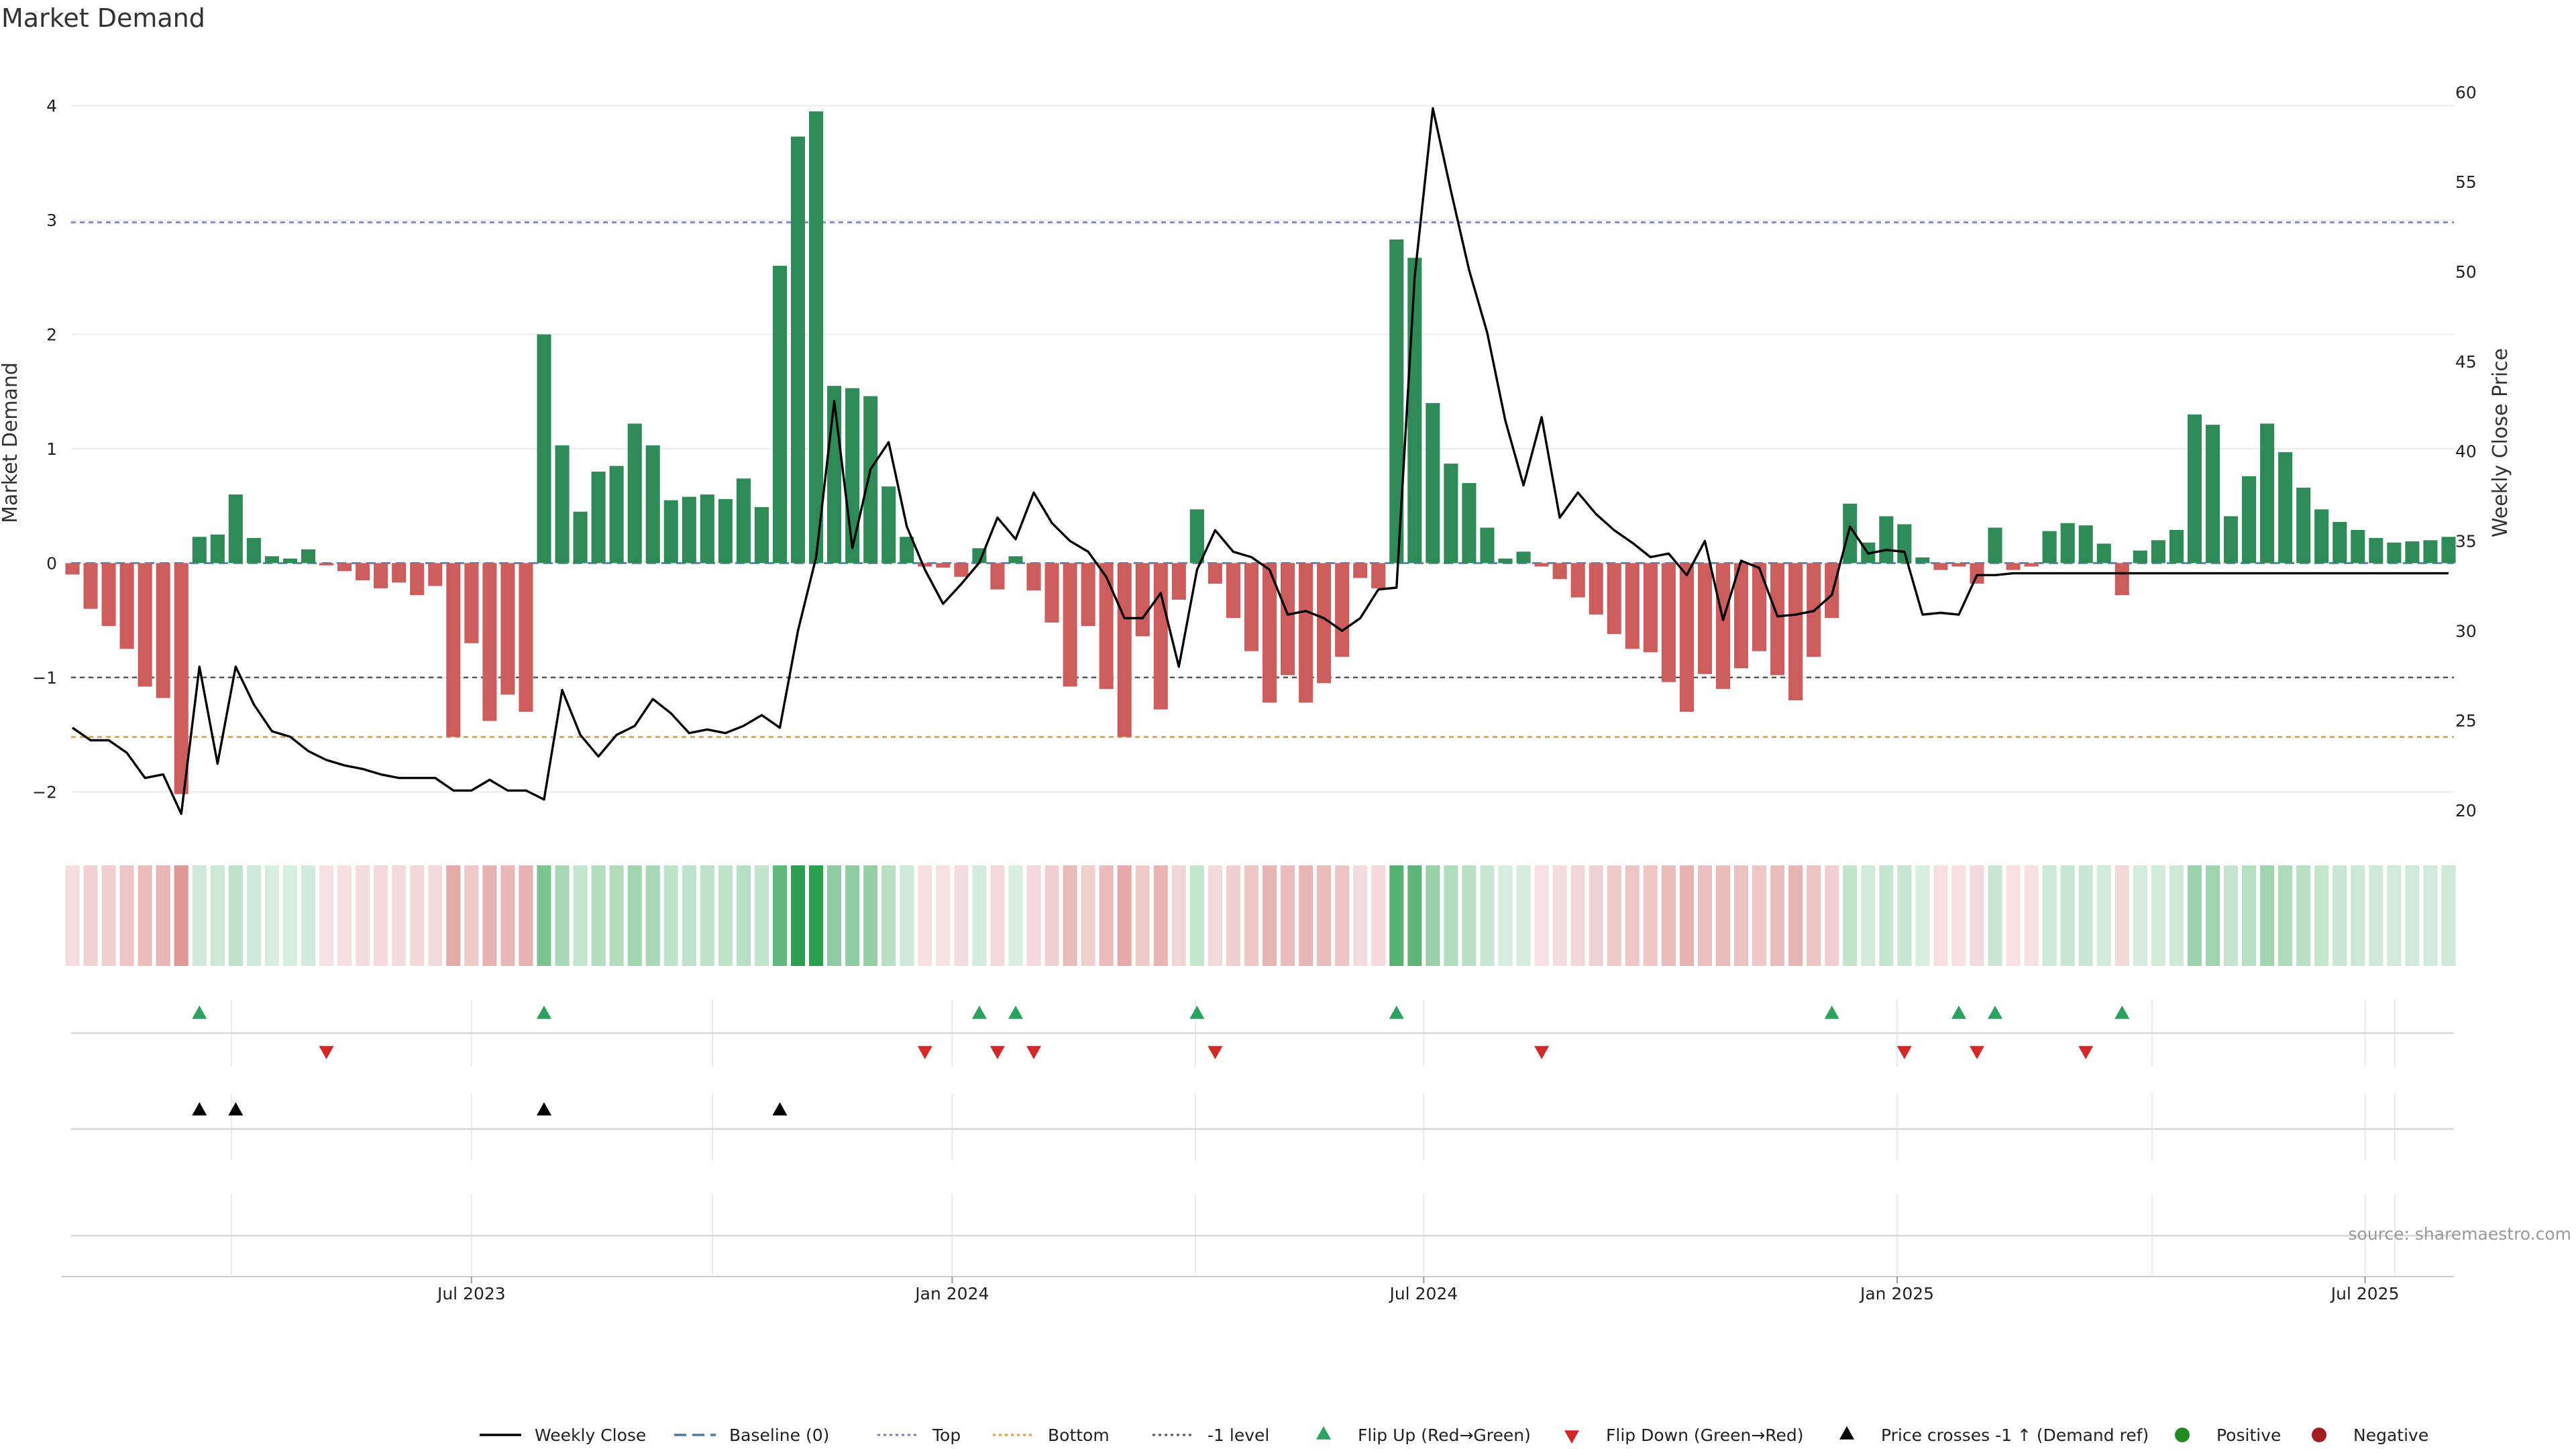 The width and height of the screenshot is (2576, 1449). I want to click on y2-tick-label: 20, so click(2466, 810).